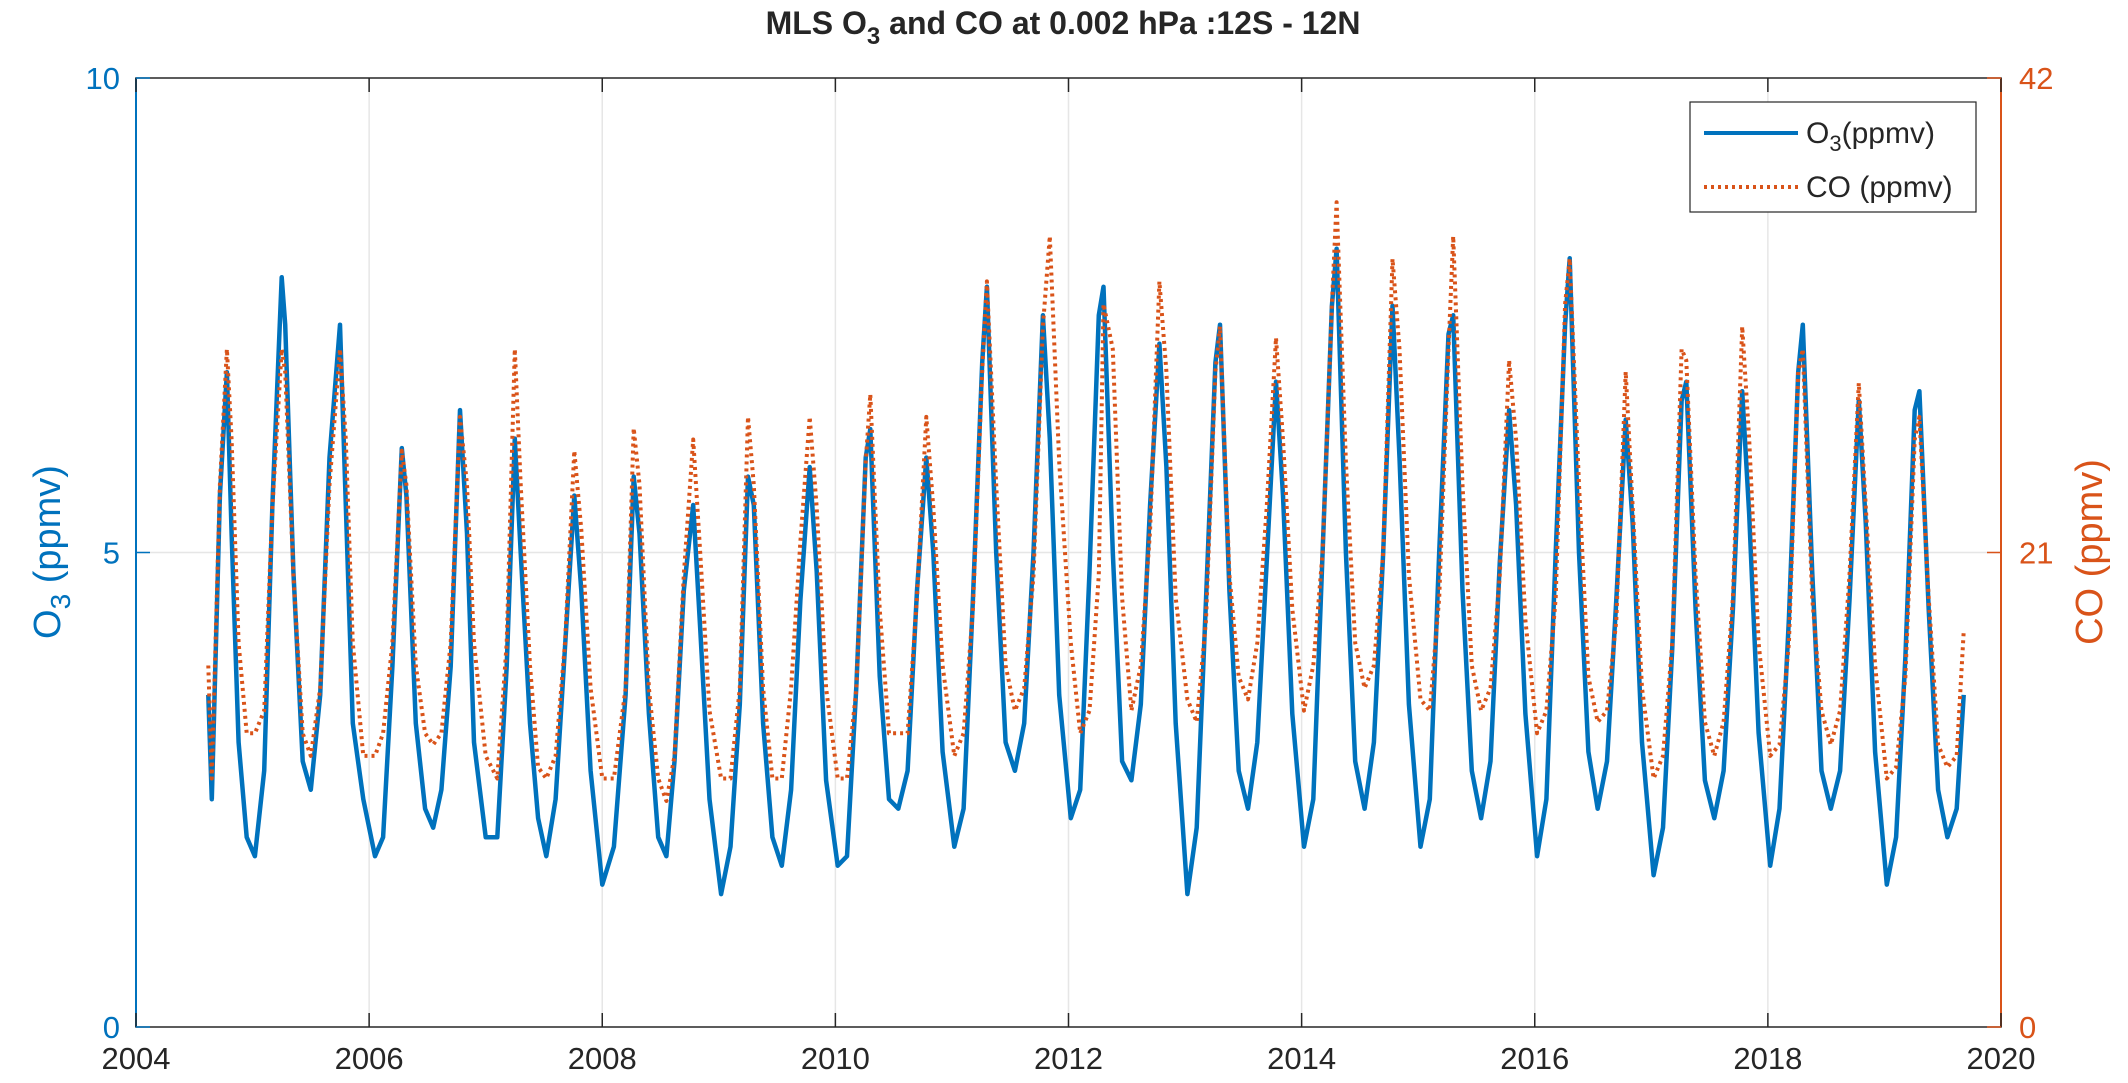 This screenshot has width=2128, height=1083. Describe the element at coordinates (602, 1058) in the screenshot. I see `x-tick-label: 2008` at that location.